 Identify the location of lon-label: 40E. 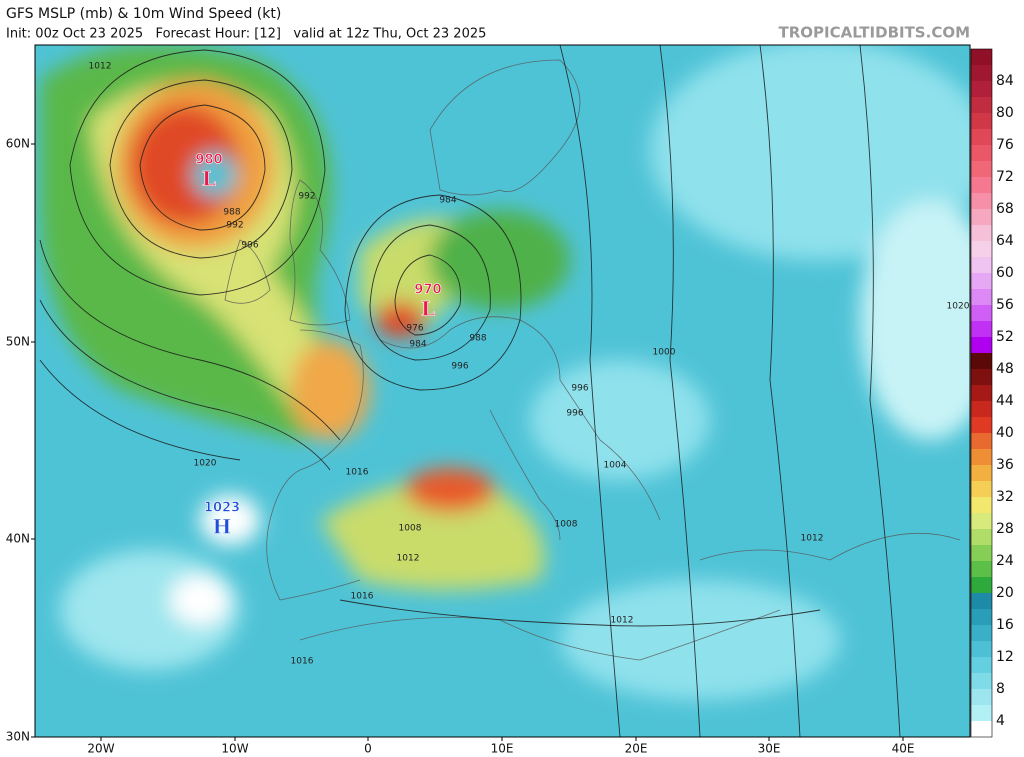
(903, 749).